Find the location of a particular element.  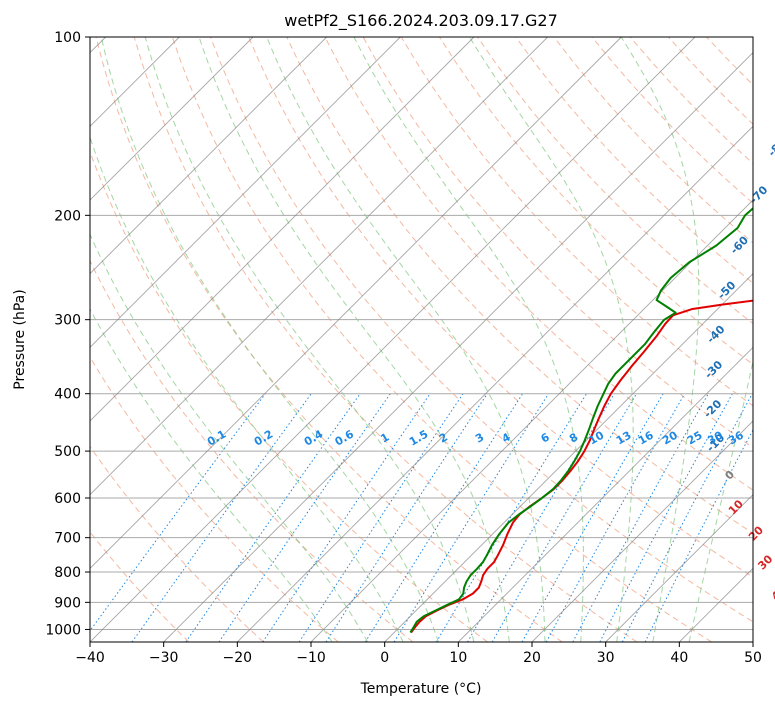

y-tick-label: 100 is located at coordinates (67, 38).